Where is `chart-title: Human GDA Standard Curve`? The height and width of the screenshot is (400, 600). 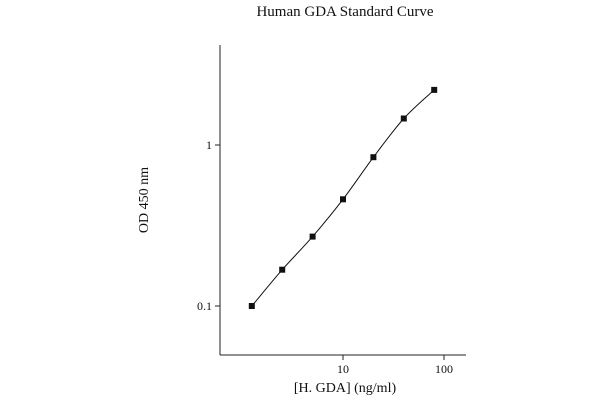
chart-title: Human GDA Standard Curve is located at coordinates (344, 12).